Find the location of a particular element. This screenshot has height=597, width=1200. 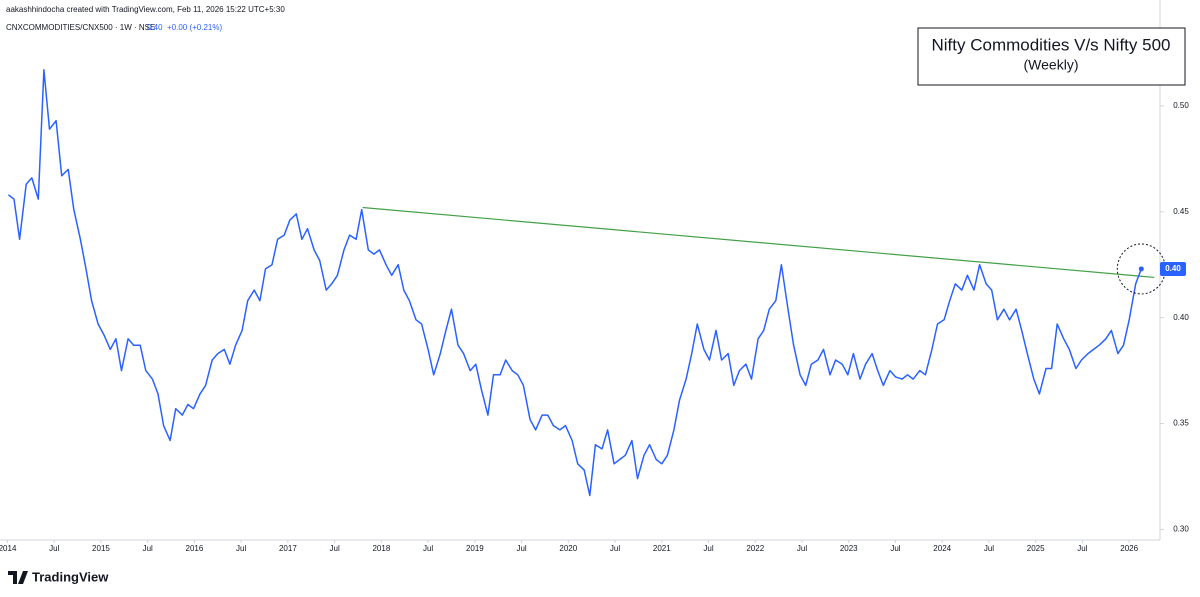

logo: TradingView is located at coordinates (58, 576).